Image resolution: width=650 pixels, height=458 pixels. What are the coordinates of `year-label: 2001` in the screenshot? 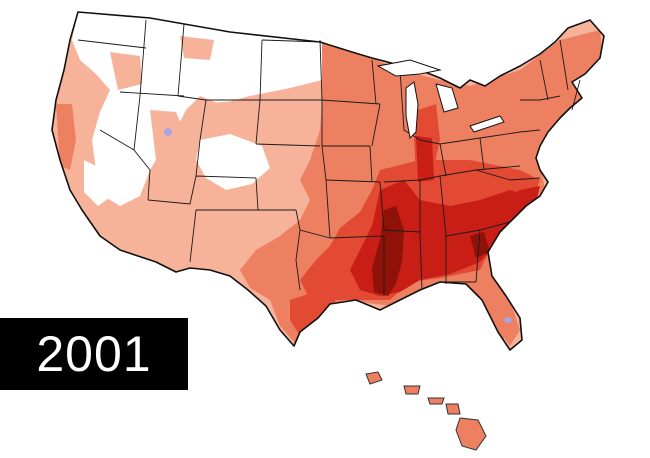 It's located at (94, 354).